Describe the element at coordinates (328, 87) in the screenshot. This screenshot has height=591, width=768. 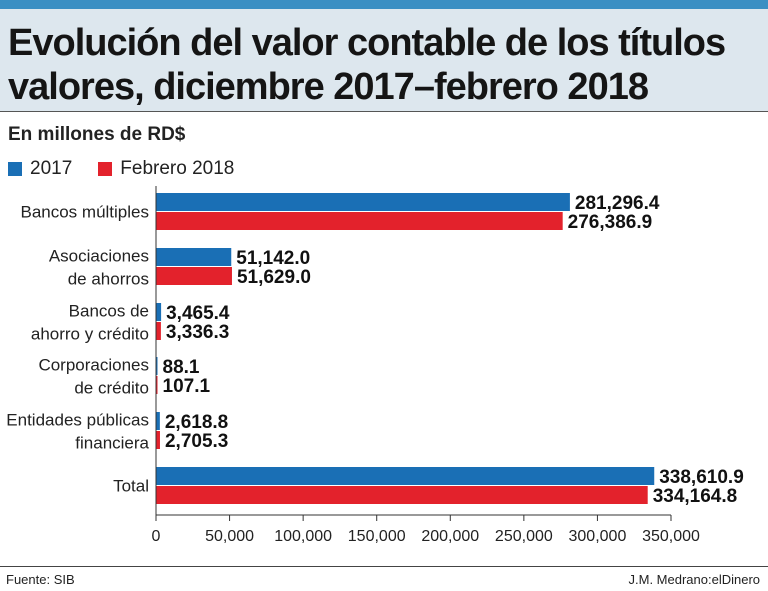
I see `chart-title-line-2: valores, diciembre 2017–febrero 2018` at that location.